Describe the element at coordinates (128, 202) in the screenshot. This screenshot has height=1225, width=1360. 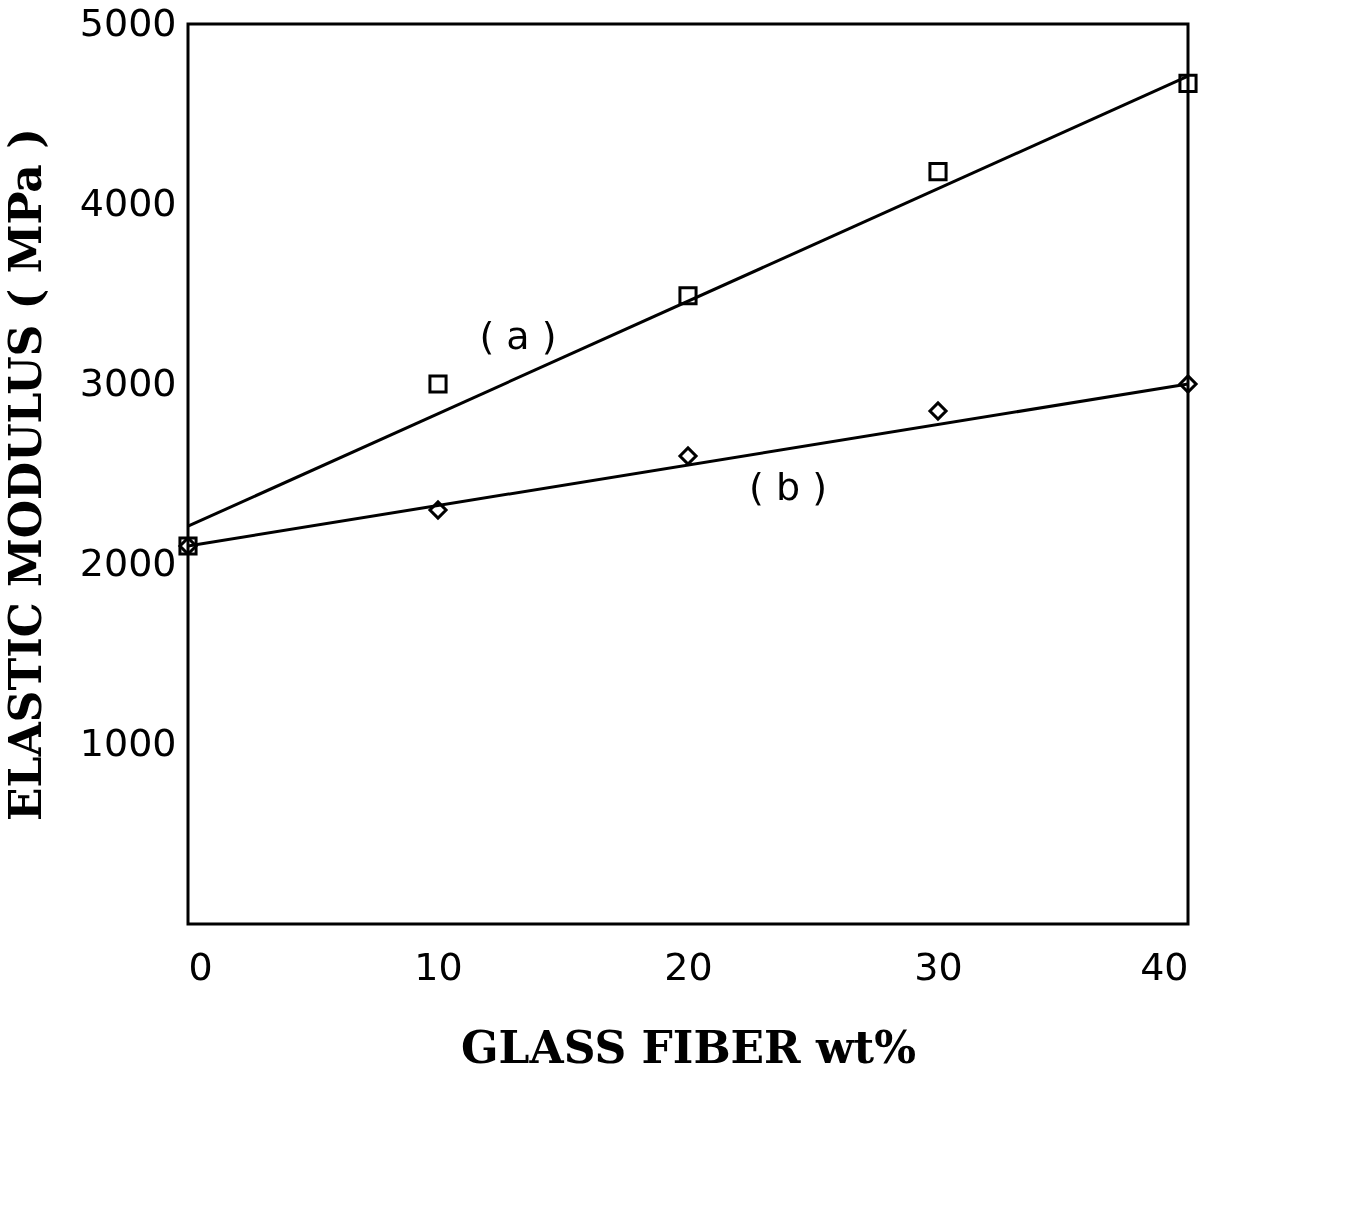
I see `y-tick-label: 4000` at that location.